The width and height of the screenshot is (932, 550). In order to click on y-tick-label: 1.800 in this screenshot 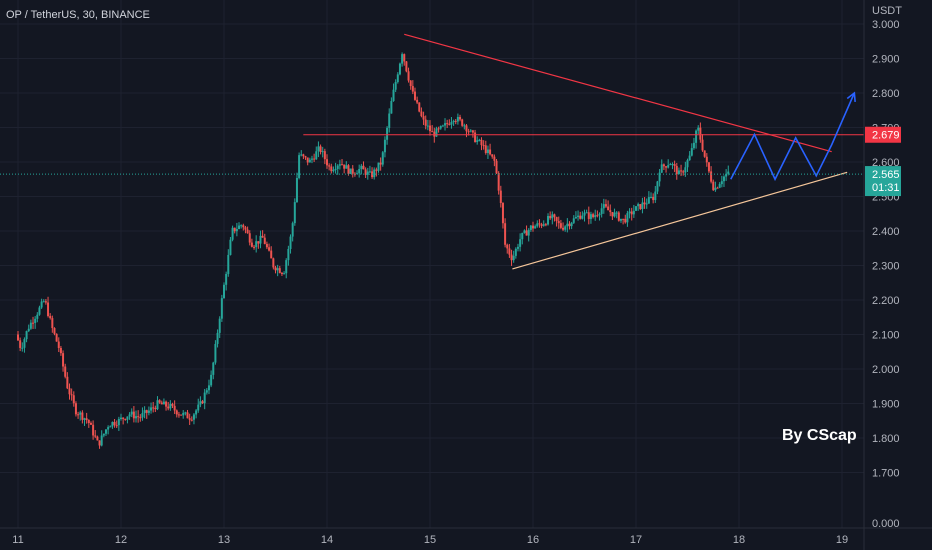, I will do `click(886, 439)`.